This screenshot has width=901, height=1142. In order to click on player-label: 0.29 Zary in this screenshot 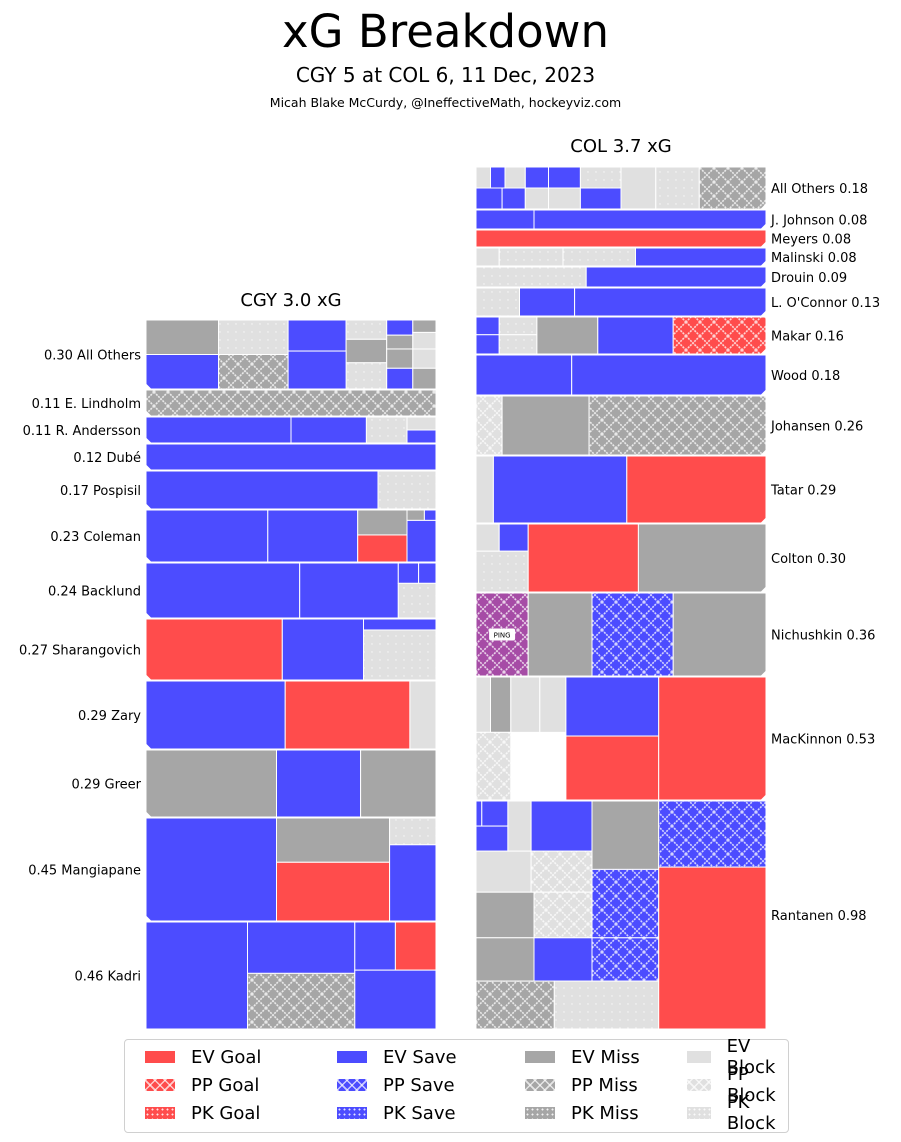, I will do `click(109, 716)`.